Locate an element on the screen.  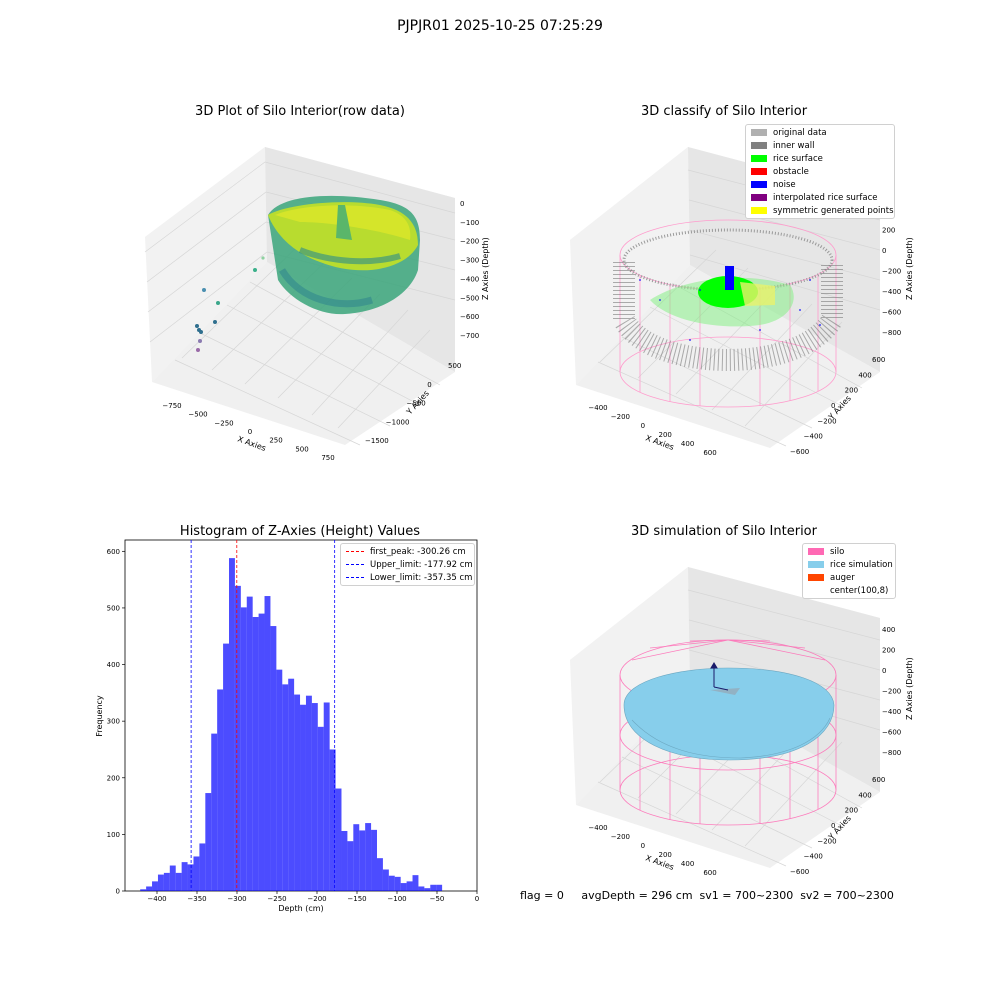
flag-text: flag = 0 is located at coordinates (542, 895).